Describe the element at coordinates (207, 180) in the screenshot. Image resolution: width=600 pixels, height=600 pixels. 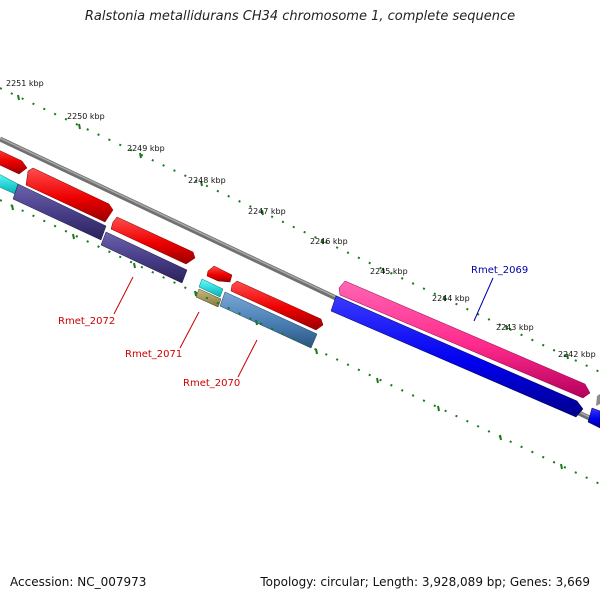
I see `tick-label: 2248 kbp` at that location.